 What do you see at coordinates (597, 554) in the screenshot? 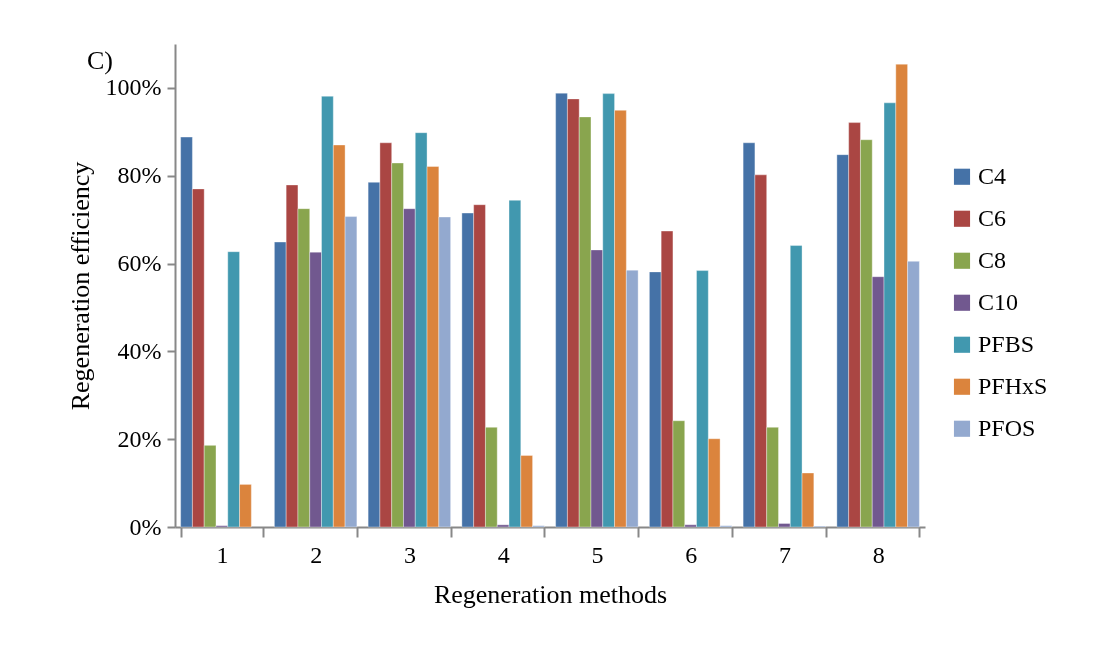
I see `x-tick-label: 5` at bounding box center [597, 554].